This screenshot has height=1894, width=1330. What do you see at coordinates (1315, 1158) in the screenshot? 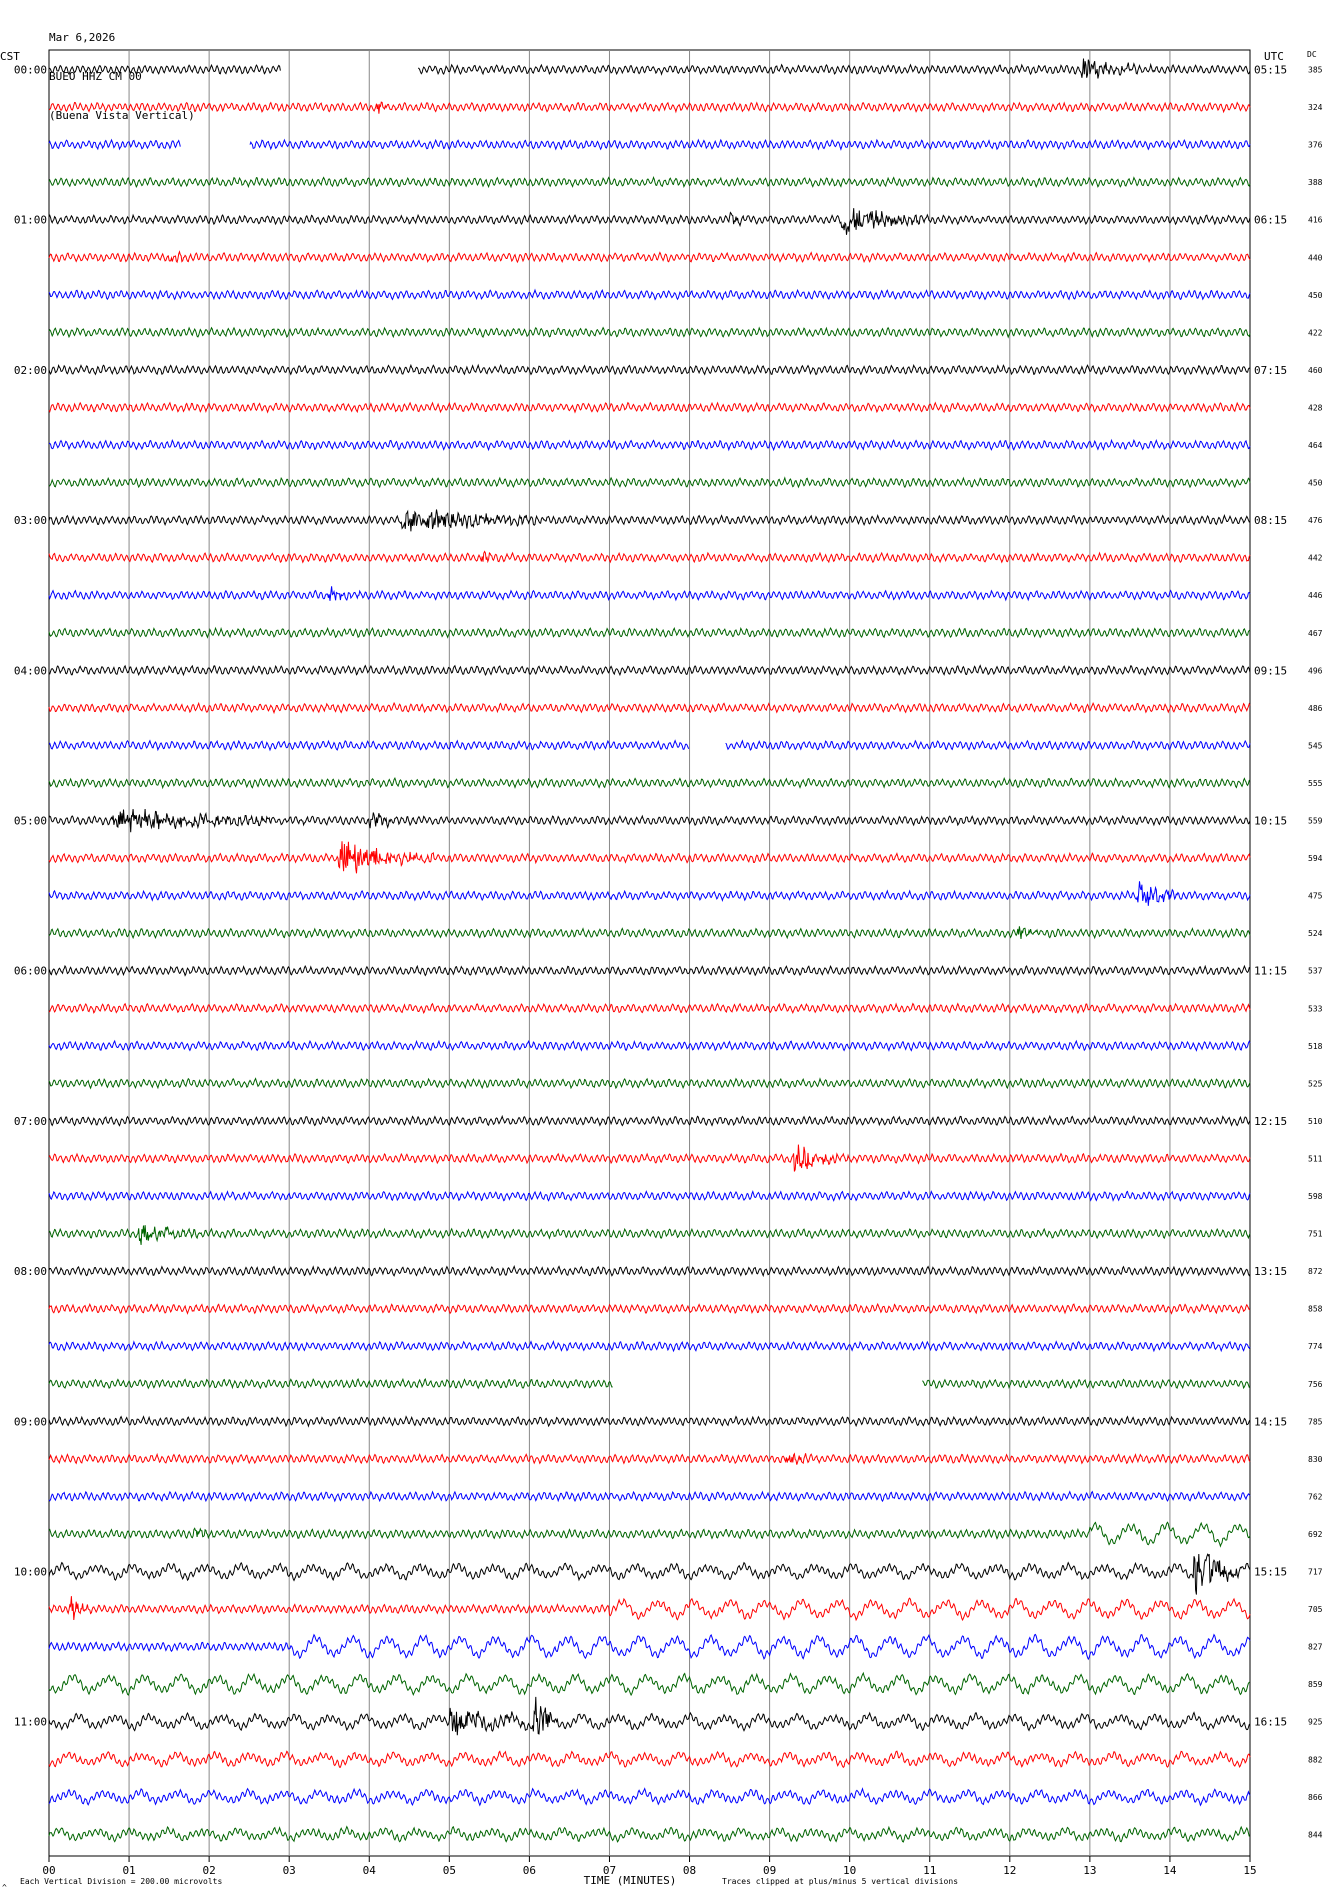
I see `dc-value: 511` at bounding box center [1315, 1158].